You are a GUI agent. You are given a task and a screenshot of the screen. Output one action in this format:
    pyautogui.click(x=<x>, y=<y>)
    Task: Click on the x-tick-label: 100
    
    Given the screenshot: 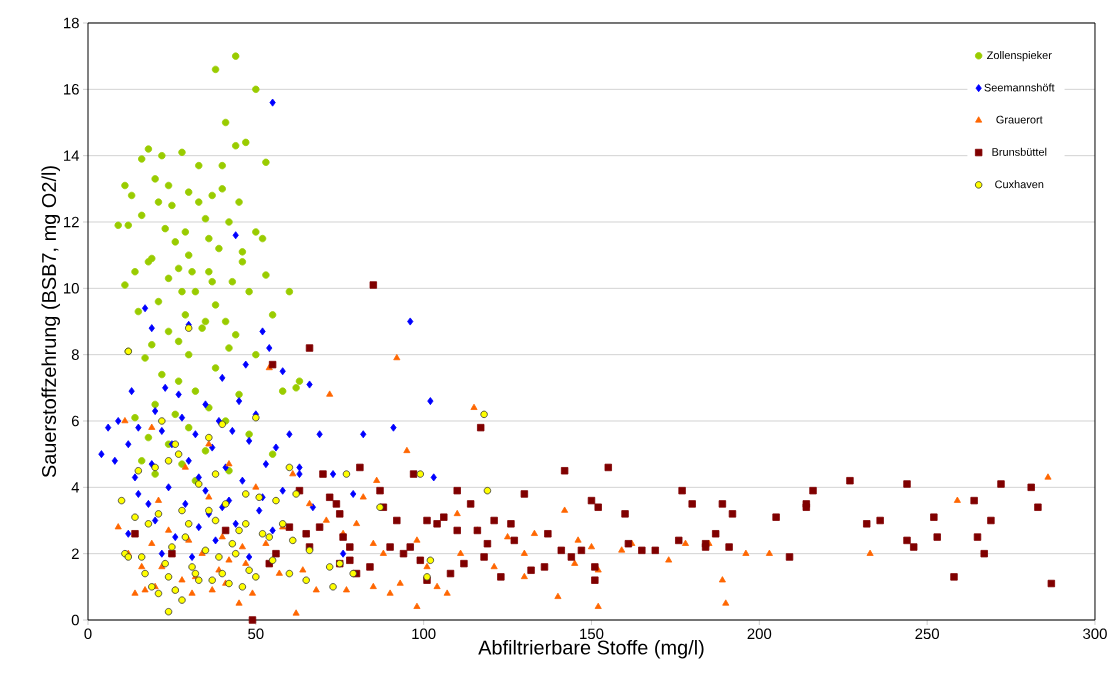 What is the action you would take?
    pyautogui.click(x=424, y=634)
    